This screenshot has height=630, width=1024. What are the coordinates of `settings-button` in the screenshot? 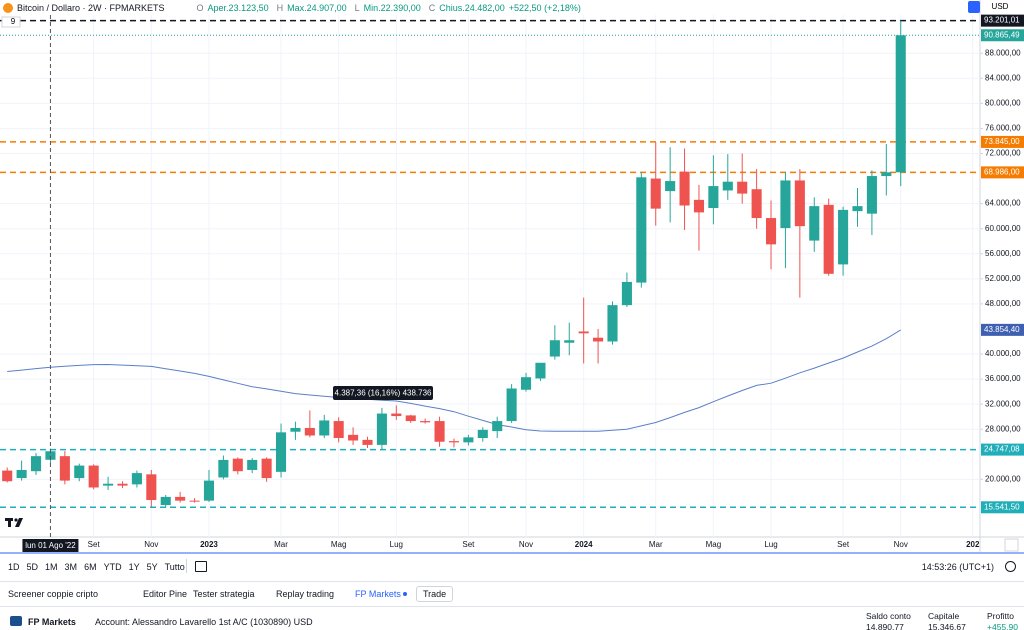 It's located at (974, 7).